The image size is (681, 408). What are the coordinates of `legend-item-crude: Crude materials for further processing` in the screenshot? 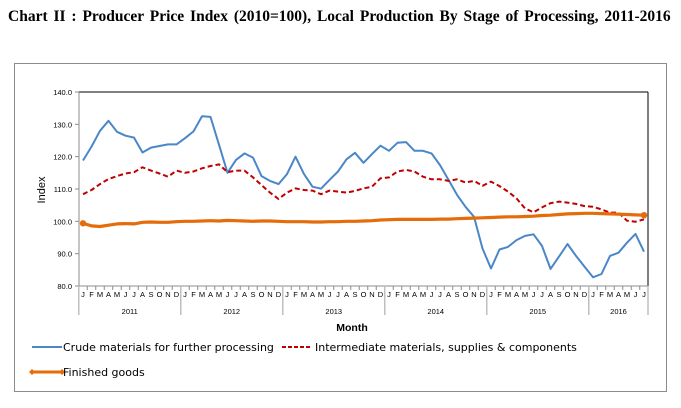 It's located at (153, 347).